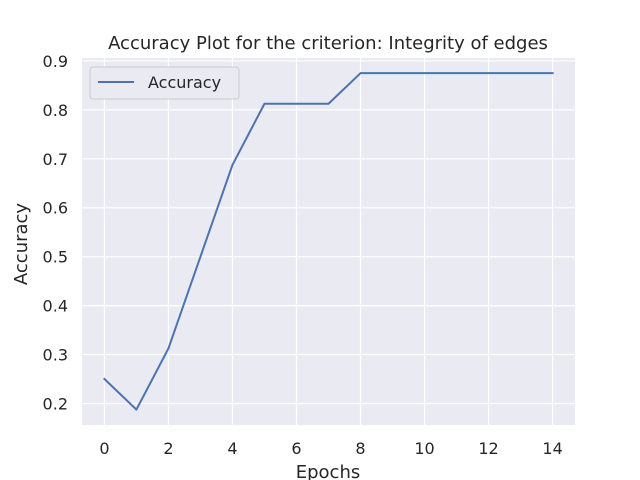 The width and height of the screenshot is (640, 480). Describe the element at coordinates (55, 355) in the screenshot. I see `y-tick-label: 0.3` at that location.